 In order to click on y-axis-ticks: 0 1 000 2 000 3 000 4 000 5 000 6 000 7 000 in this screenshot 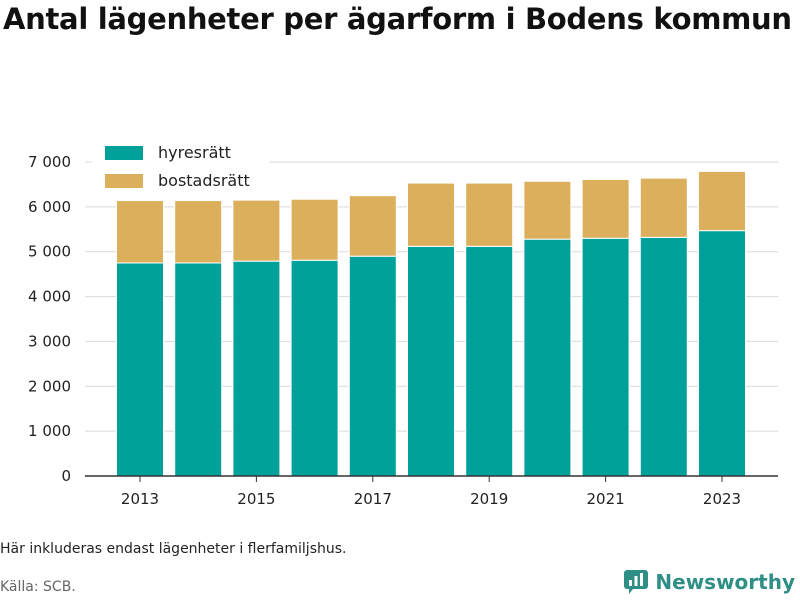, I will do `click(49, 319)`.